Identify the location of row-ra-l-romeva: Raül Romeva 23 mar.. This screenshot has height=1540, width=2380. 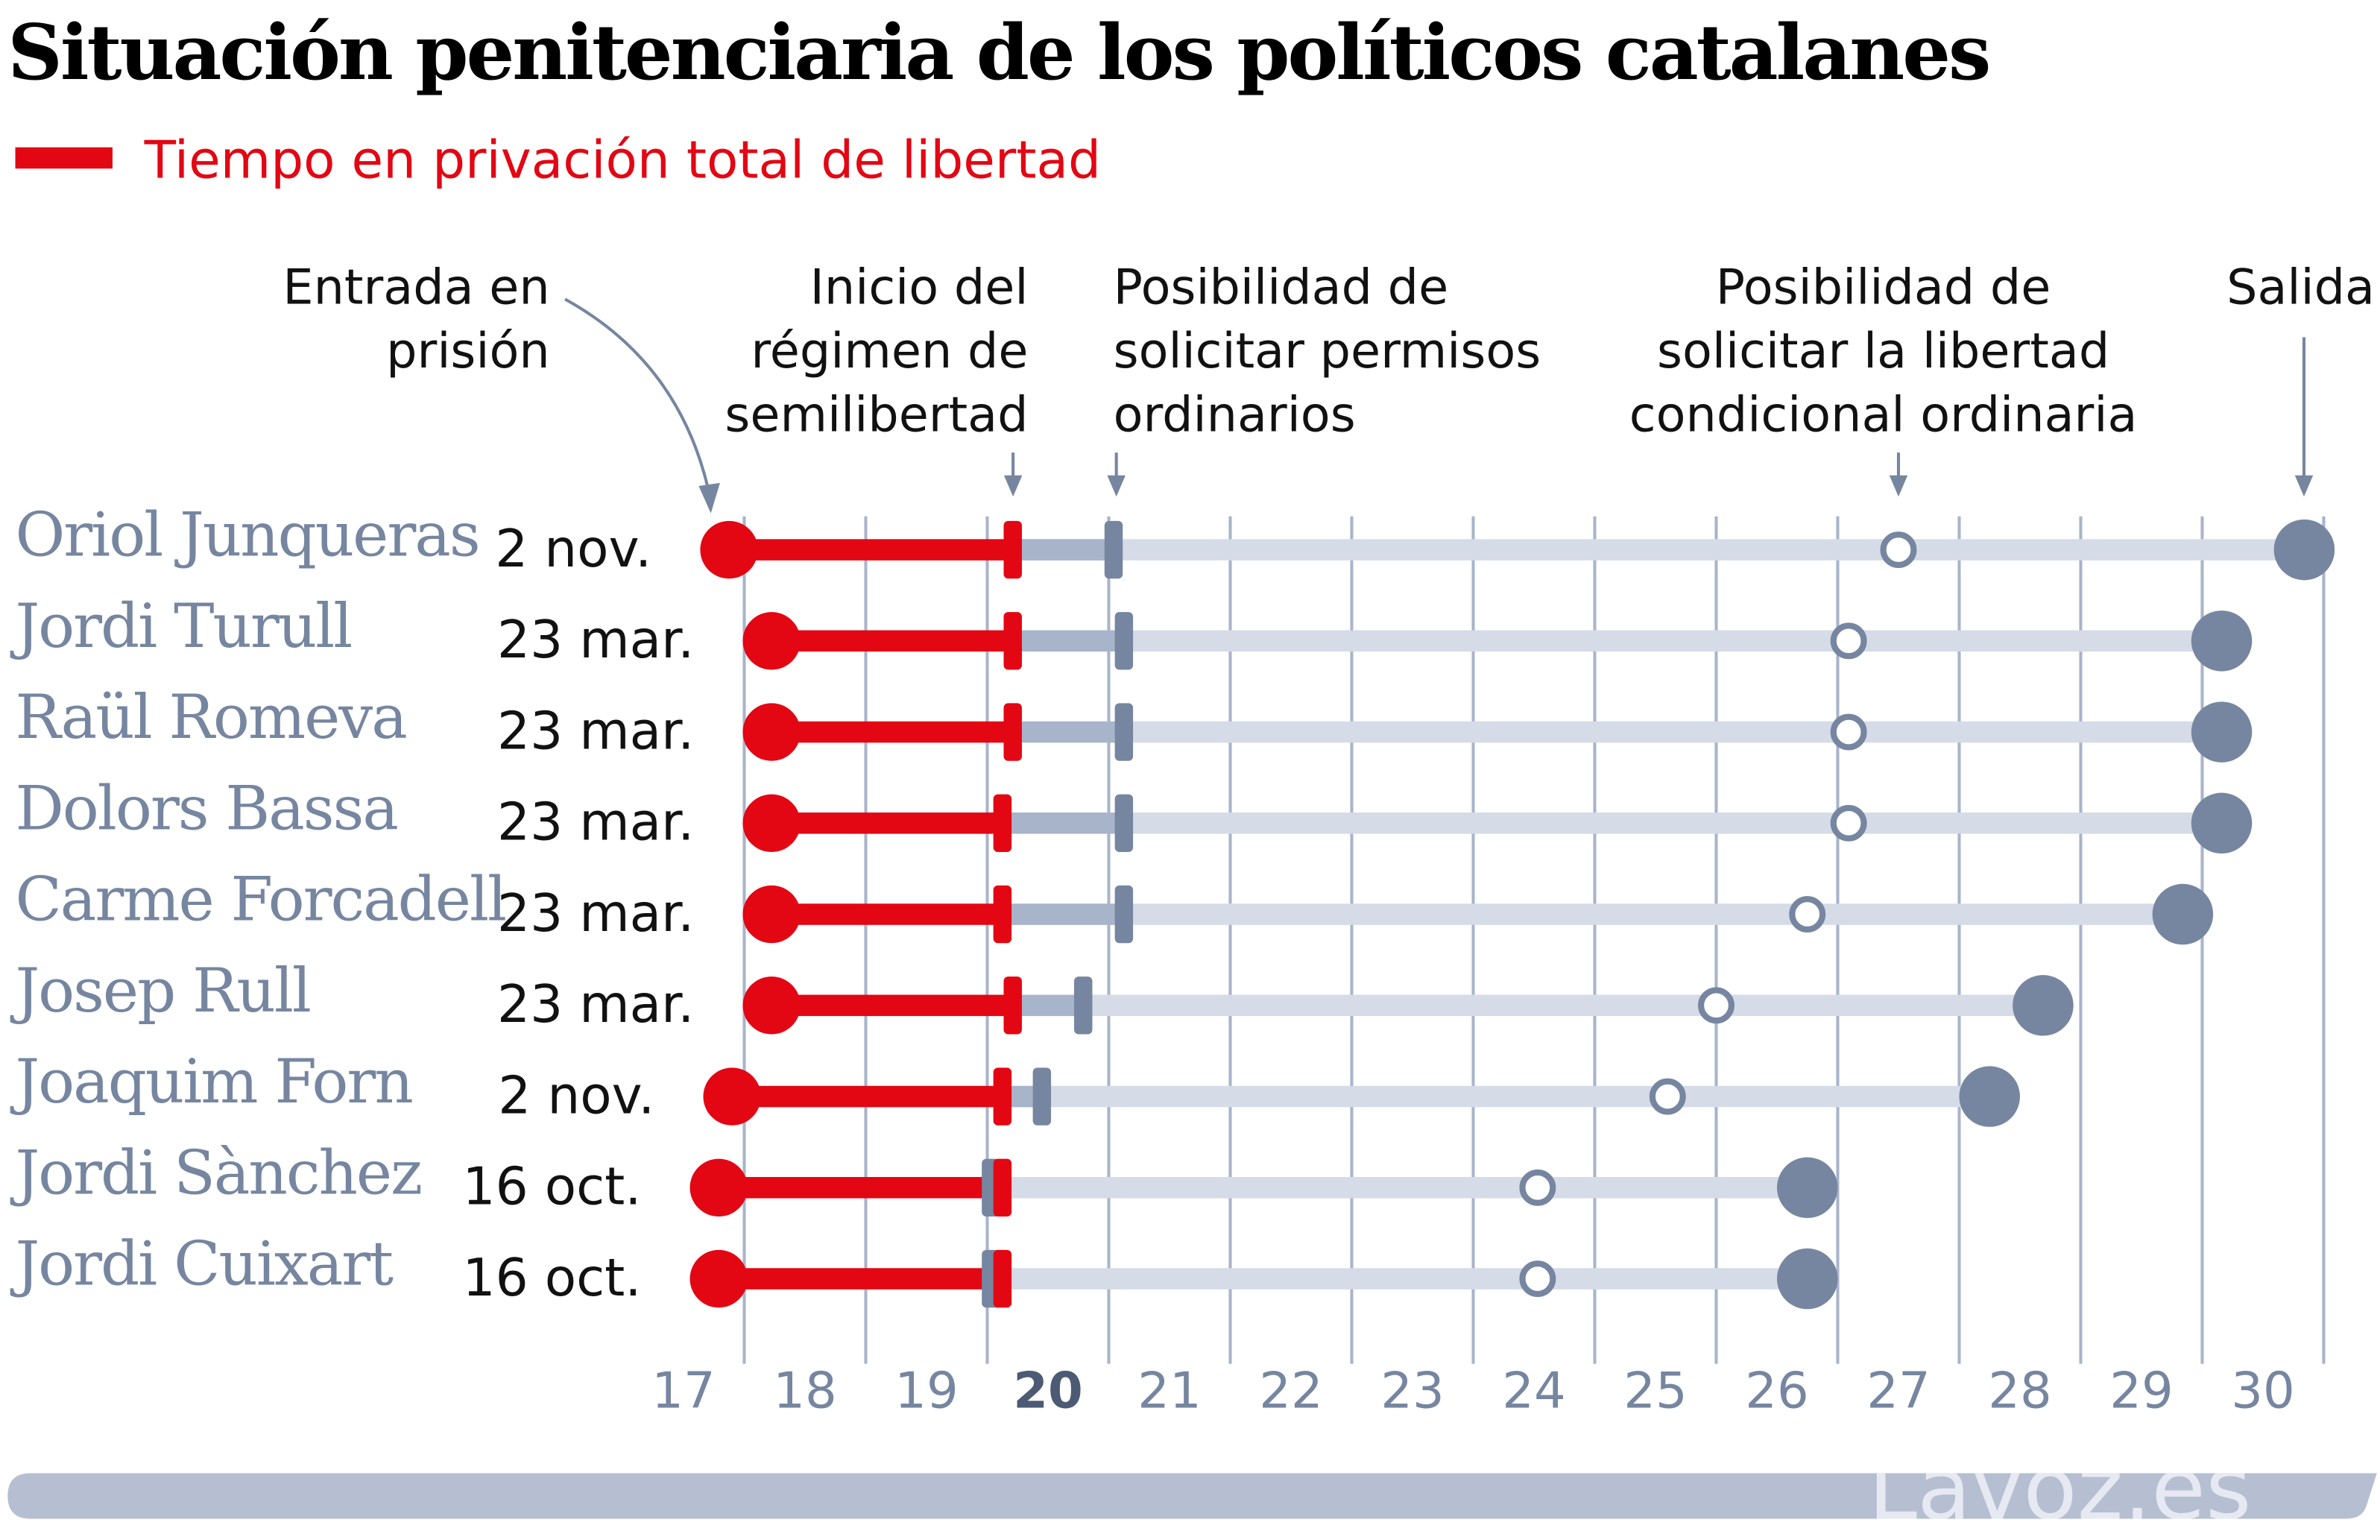
(1134, 722).